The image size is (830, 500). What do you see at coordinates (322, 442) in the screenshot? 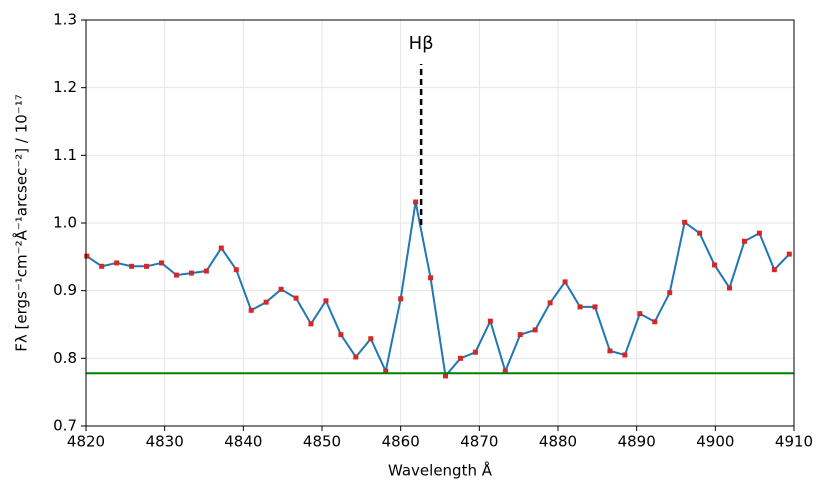
I see `x-tick-label: 4850` at bounding box center [322, 442].